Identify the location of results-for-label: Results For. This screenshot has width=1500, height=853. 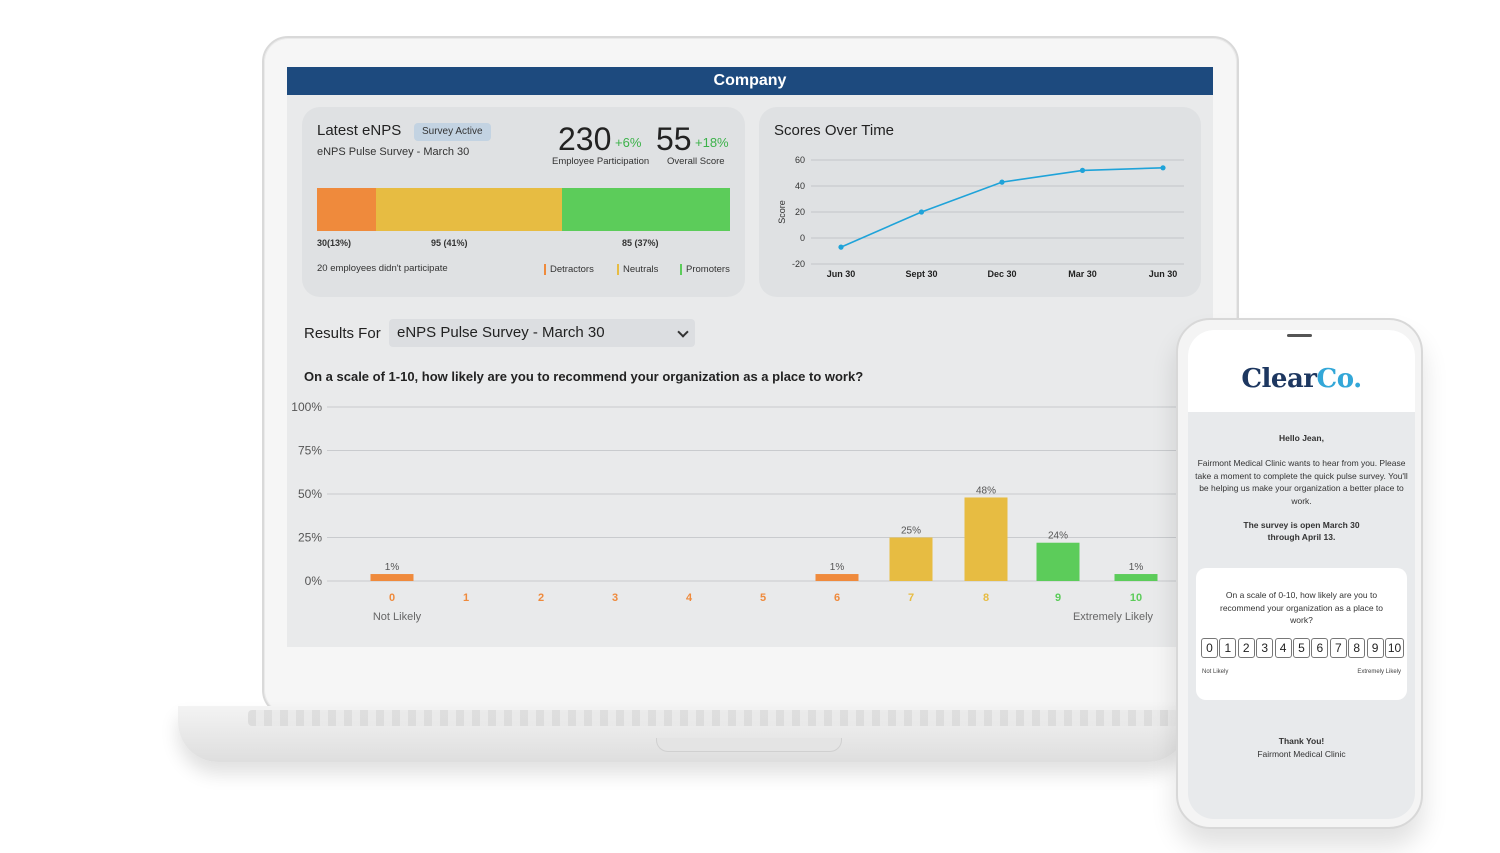
(342, 333).